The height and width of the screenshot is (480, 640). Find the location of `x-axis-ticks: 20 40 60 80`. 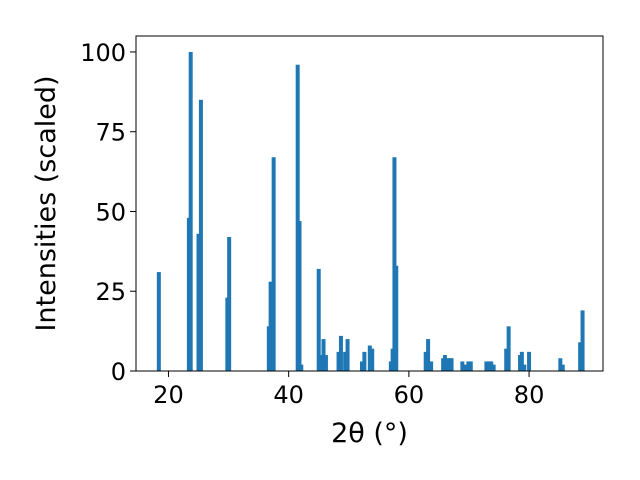

x-axis-ticks: 20 40 60 80 is located at coordinates (348, 390).